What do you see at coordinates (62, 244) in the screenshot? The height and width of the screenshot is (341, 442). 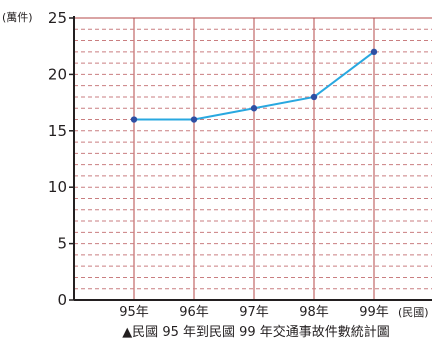 I see `y-tick-label: 5` at bounding box center [62, 244].